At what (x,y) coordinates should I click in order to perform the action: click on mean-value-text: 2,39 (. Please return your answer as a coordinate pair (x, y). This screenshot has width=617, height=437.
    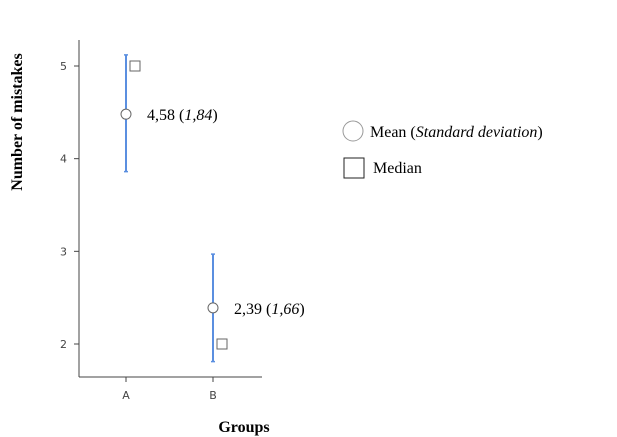
    Looking at the image, I should click on (252, 309).